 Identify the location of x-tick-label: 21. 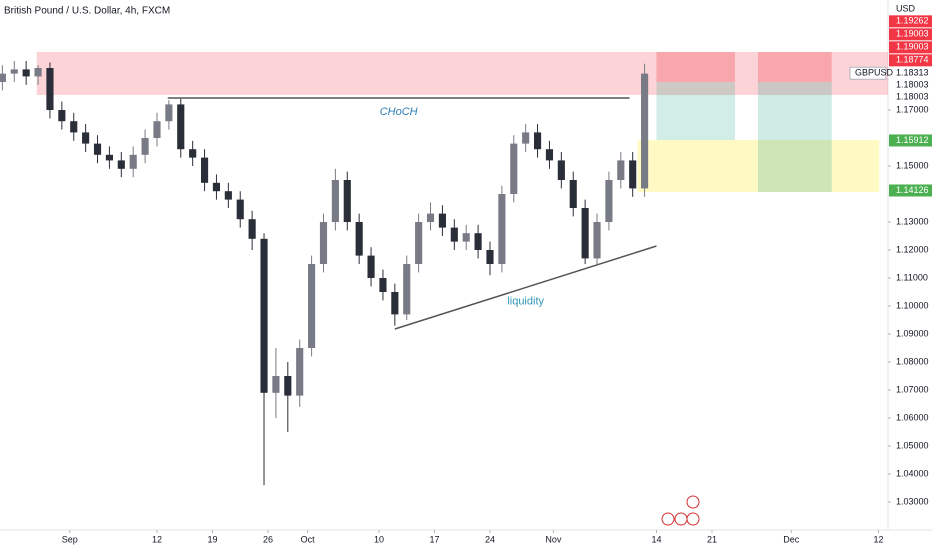
(712, 539).